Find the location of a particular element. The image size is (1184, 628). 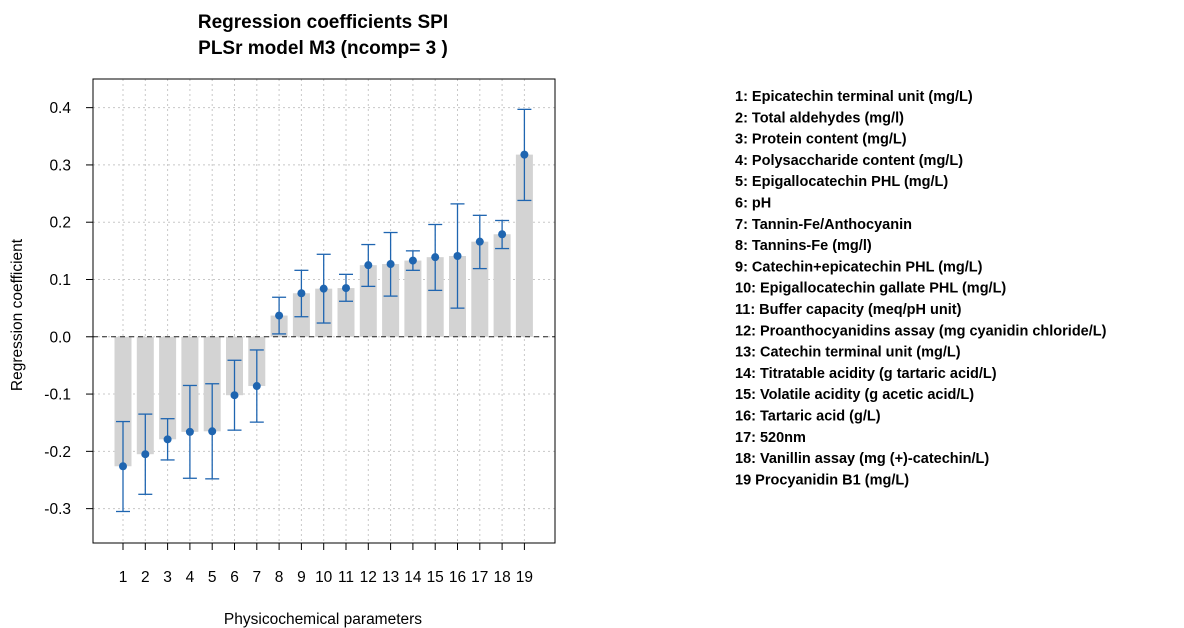

x-tick-label: 16 is located at coordinates (457, 577).